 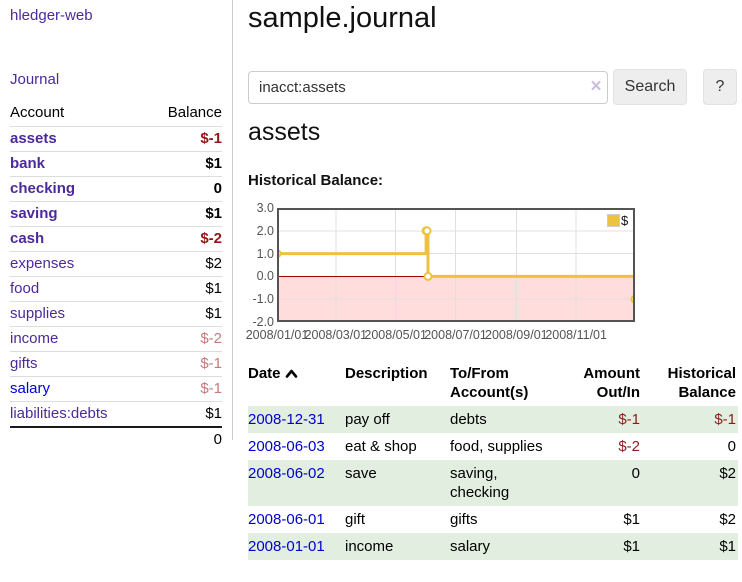 I want to click on register-balance-cell: $-1, so click(x=690, y=419).